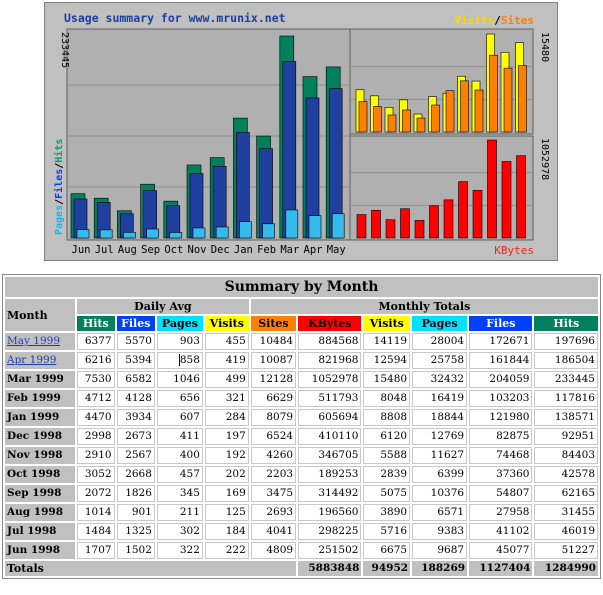  What do you see at coordinates (387, 341) in the screenshot?
I see `value-cell: 14119` at bounding box center [387, 341].